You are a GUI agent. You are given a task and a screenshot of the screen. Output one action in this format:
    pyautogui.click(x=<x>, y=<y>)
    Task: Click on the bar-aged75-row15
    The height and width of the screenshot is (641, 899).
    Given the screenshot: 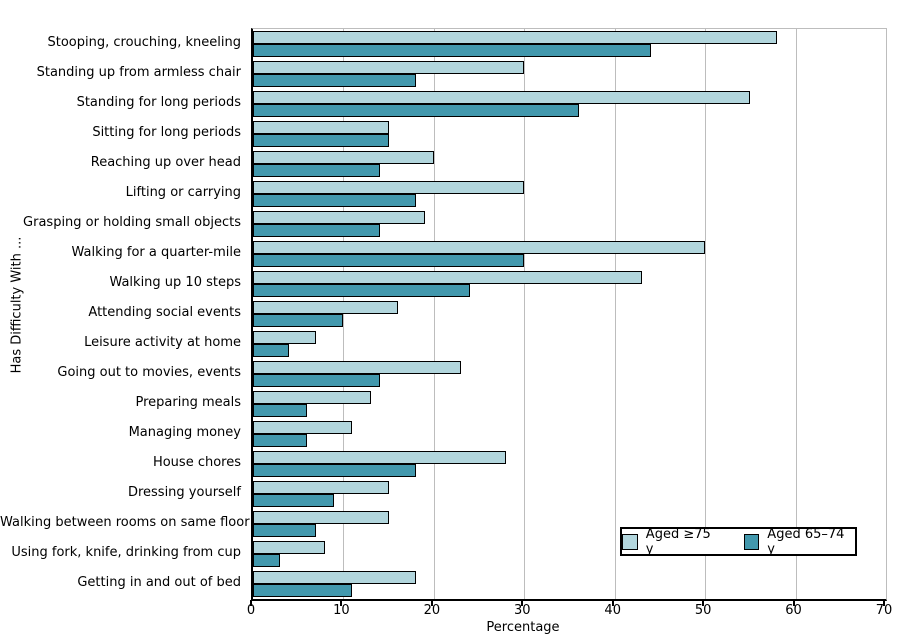 What is the action you would take?
    pyautogui.click(x=321, y=487)
    